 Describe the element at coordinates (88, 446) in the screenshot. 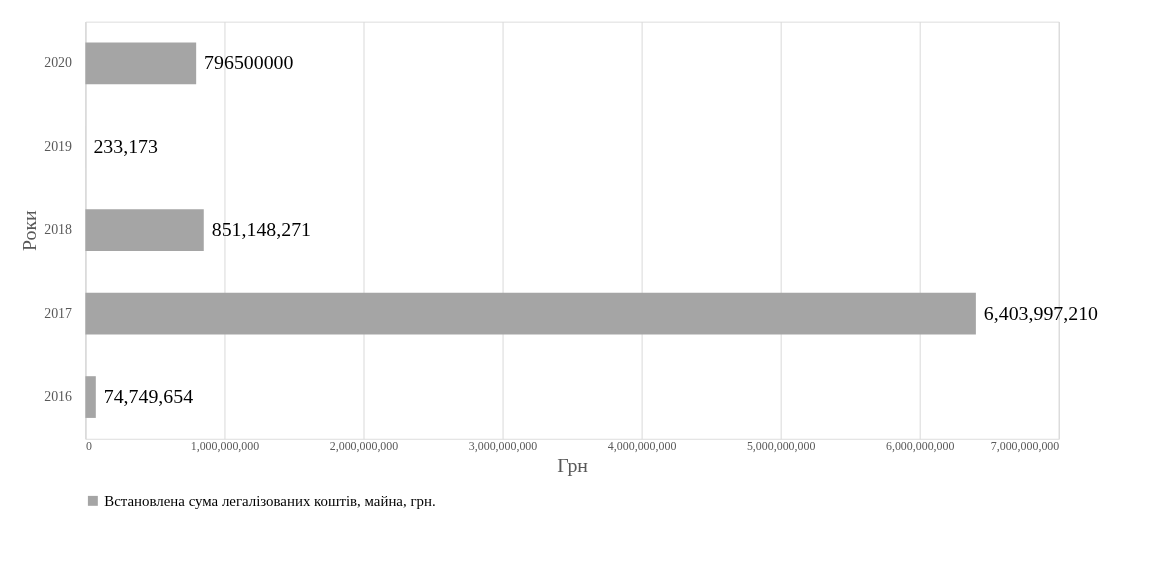

I see `x-tick-label: 0` at that location.